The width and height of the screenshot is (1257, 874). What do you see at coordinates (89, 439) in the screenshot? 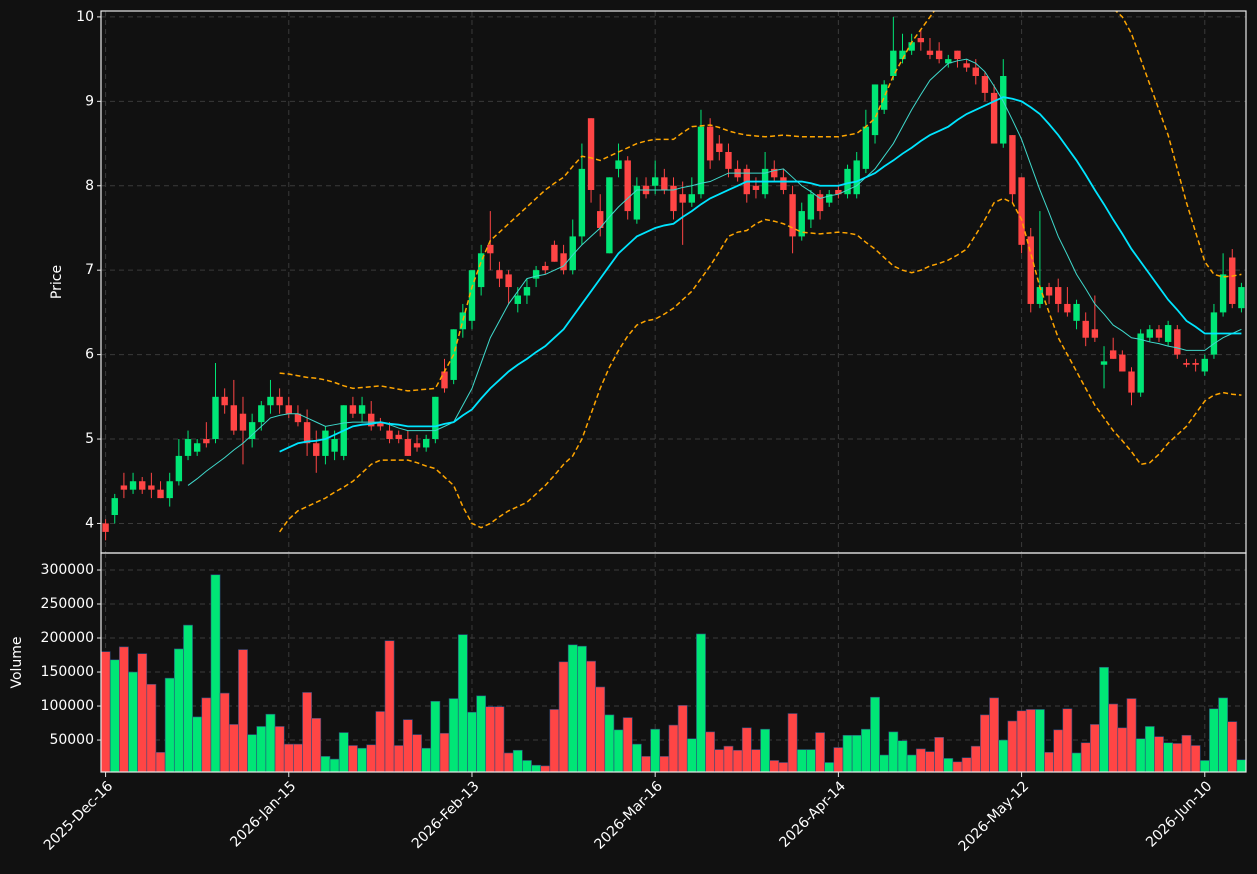
I see `y-tick-label: 5` at bounding box center [89, 439].